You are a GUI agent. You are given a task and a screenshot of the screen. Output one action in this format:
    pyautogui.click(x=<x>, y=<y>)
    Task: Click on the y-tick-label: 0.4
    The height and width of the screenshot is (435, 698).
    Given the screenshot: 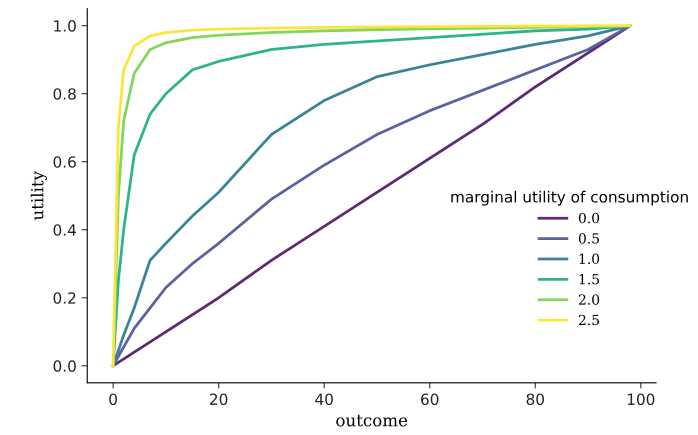 What is the action you would take?
    pyautogui.click(x=65, y=230)
    